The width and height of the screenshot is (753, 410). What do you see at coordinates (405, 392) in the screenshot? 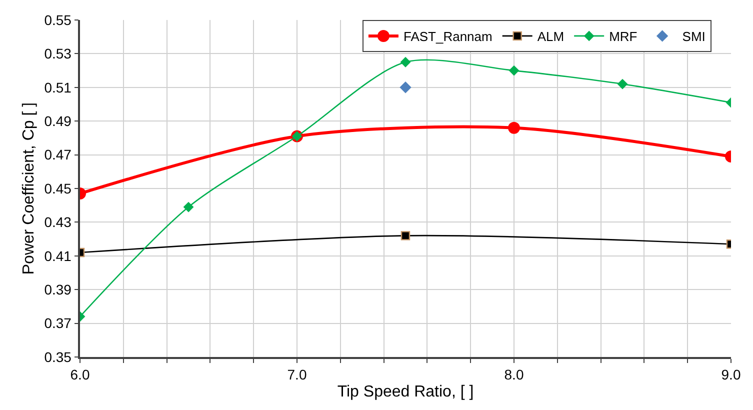
I see `x-axis-title: Tip Speed Ratio, [ ]` at bounding box center [405, 392].